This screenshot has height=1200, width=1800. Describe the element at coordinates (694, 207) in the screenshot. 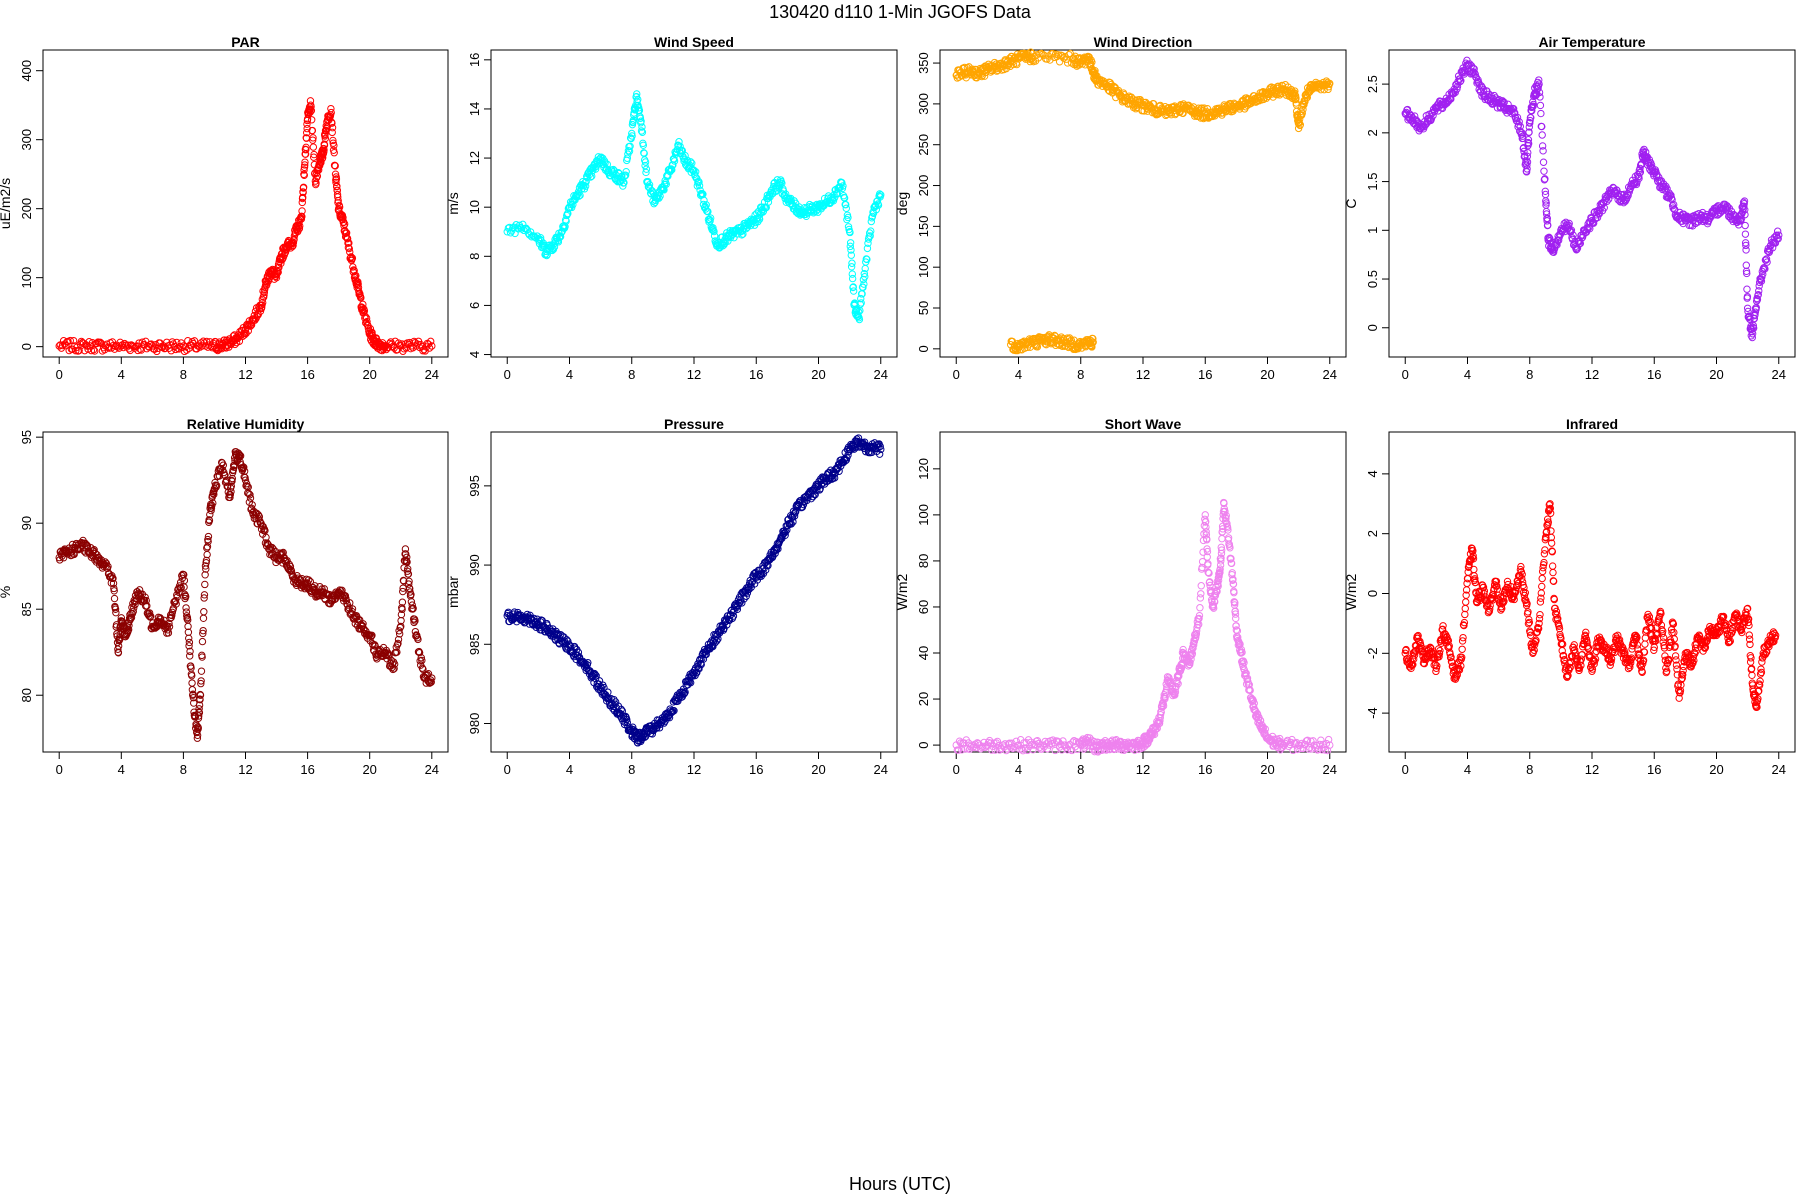

I see `points-wind-speed` at that location.